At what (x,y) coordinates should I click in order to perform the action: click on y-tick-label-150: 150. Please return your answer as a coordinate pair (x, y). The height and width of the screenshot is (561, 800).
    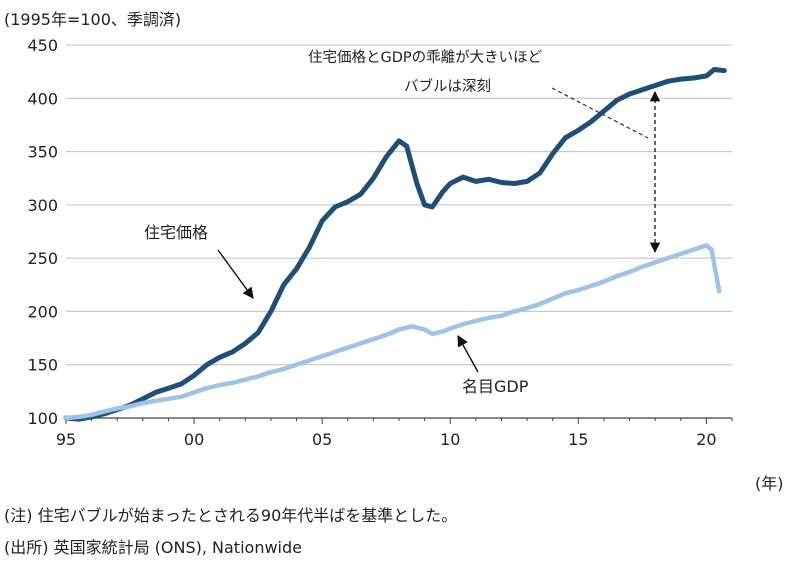
    Looking at the image, I should click on (42, 365).